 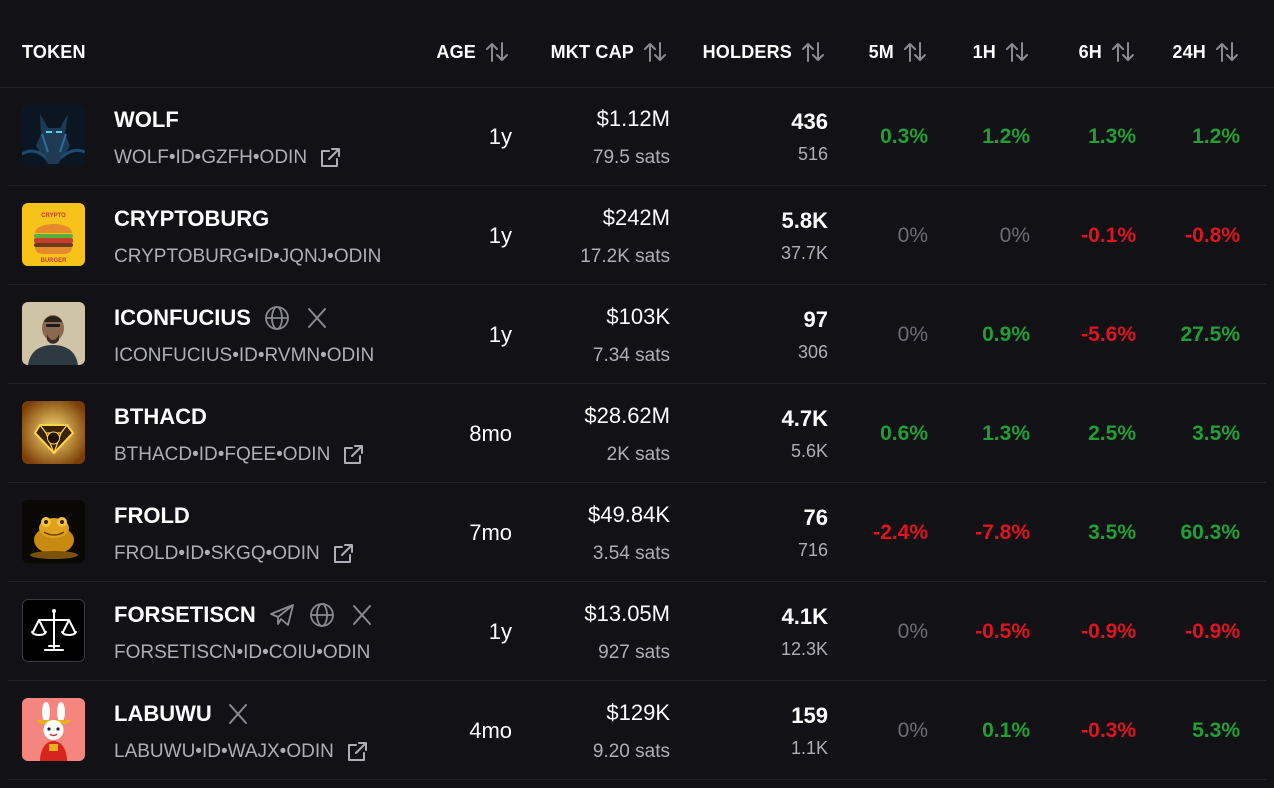 What do you see at coordinates (1108, 730) in the screenshot?
I see `change-6h: -0.3%` at bounding box center [1108, 730].